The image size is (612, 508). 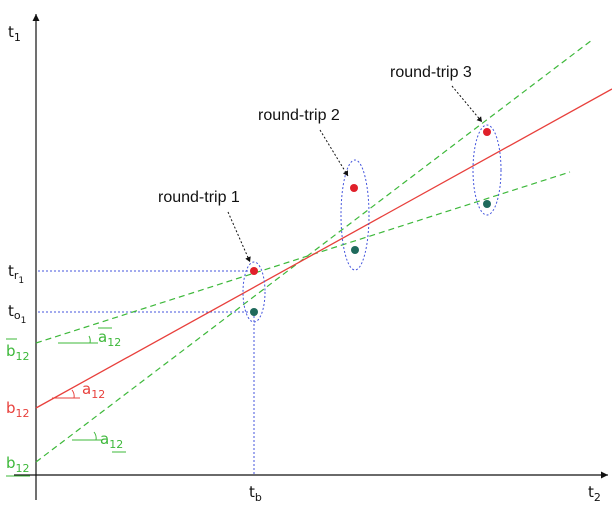 I want to click on x-axis-label: t2, so click(x=594, y=493).